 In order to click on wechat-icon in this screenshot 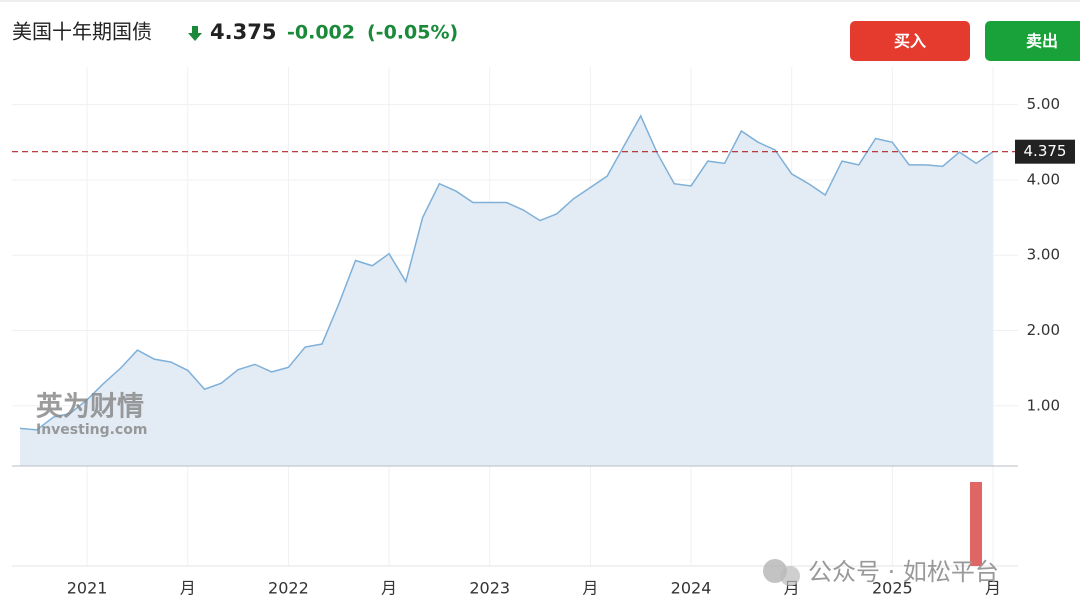, I will do `click(790, 576)`.